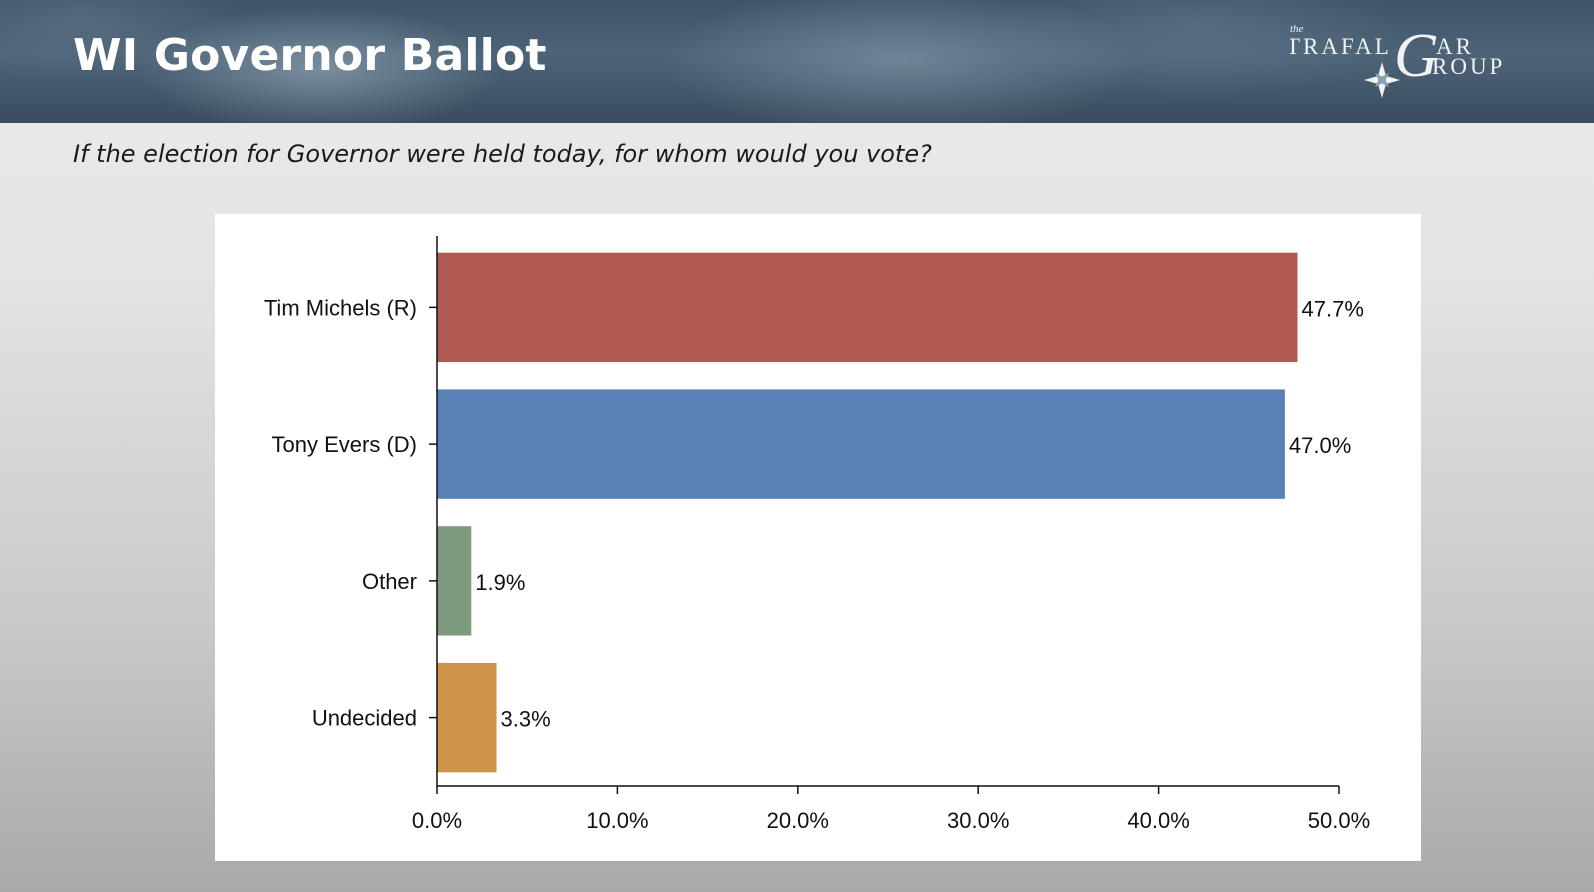  What do you see at coordinates (1297, 29) in the screenshot?
I see `logo-prefix: the` at bounding box center [1297, 29].